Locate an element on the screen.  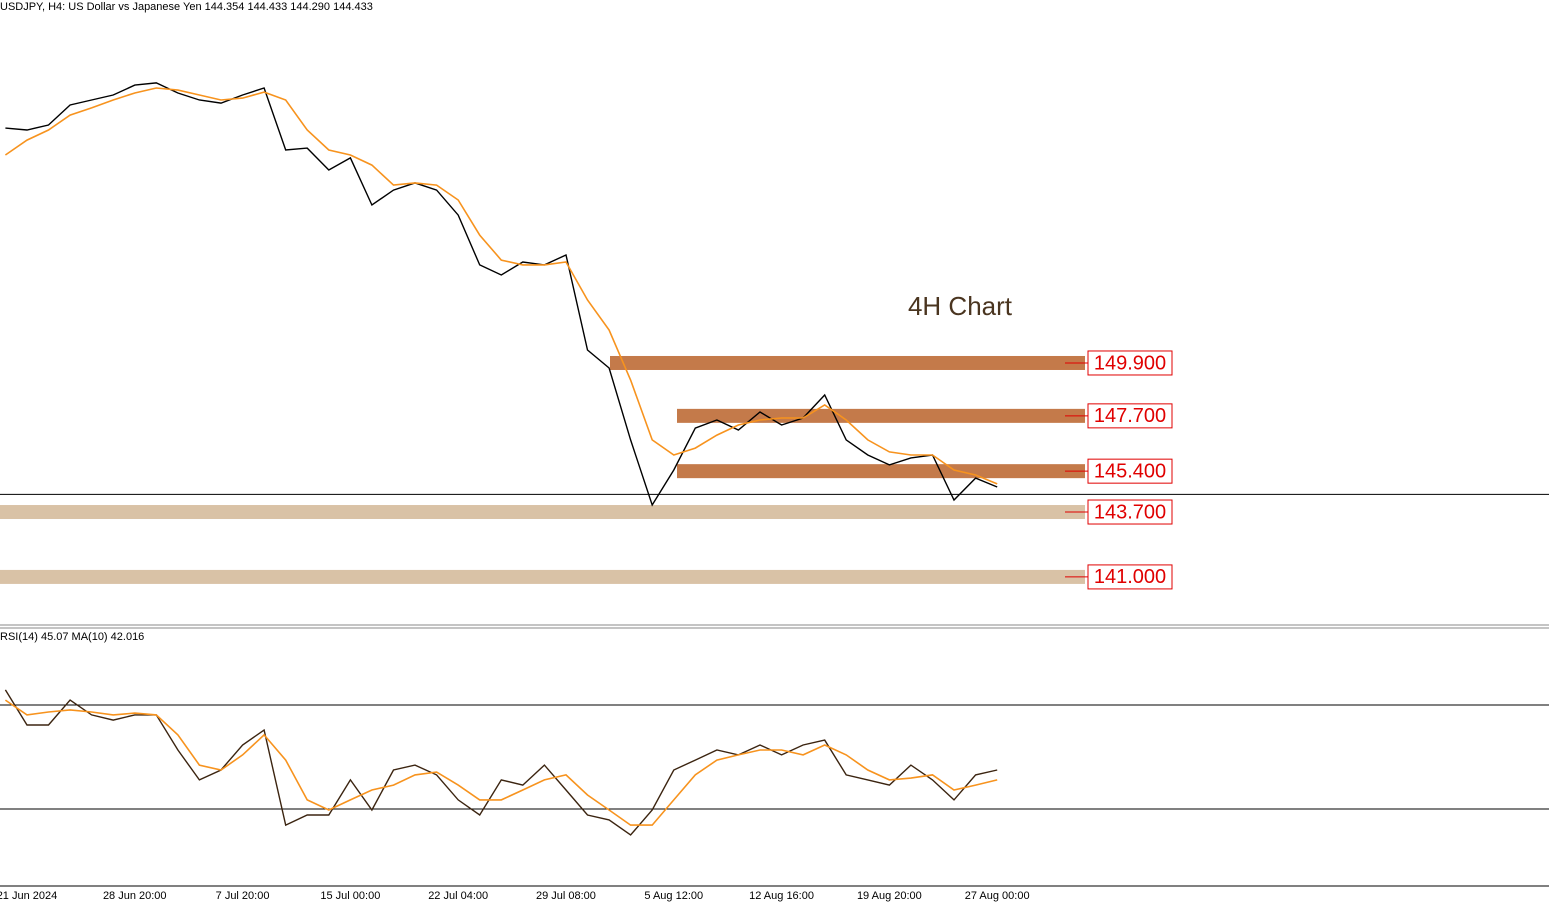
level-label: 149.900 is located at coordinates (1130, 363).